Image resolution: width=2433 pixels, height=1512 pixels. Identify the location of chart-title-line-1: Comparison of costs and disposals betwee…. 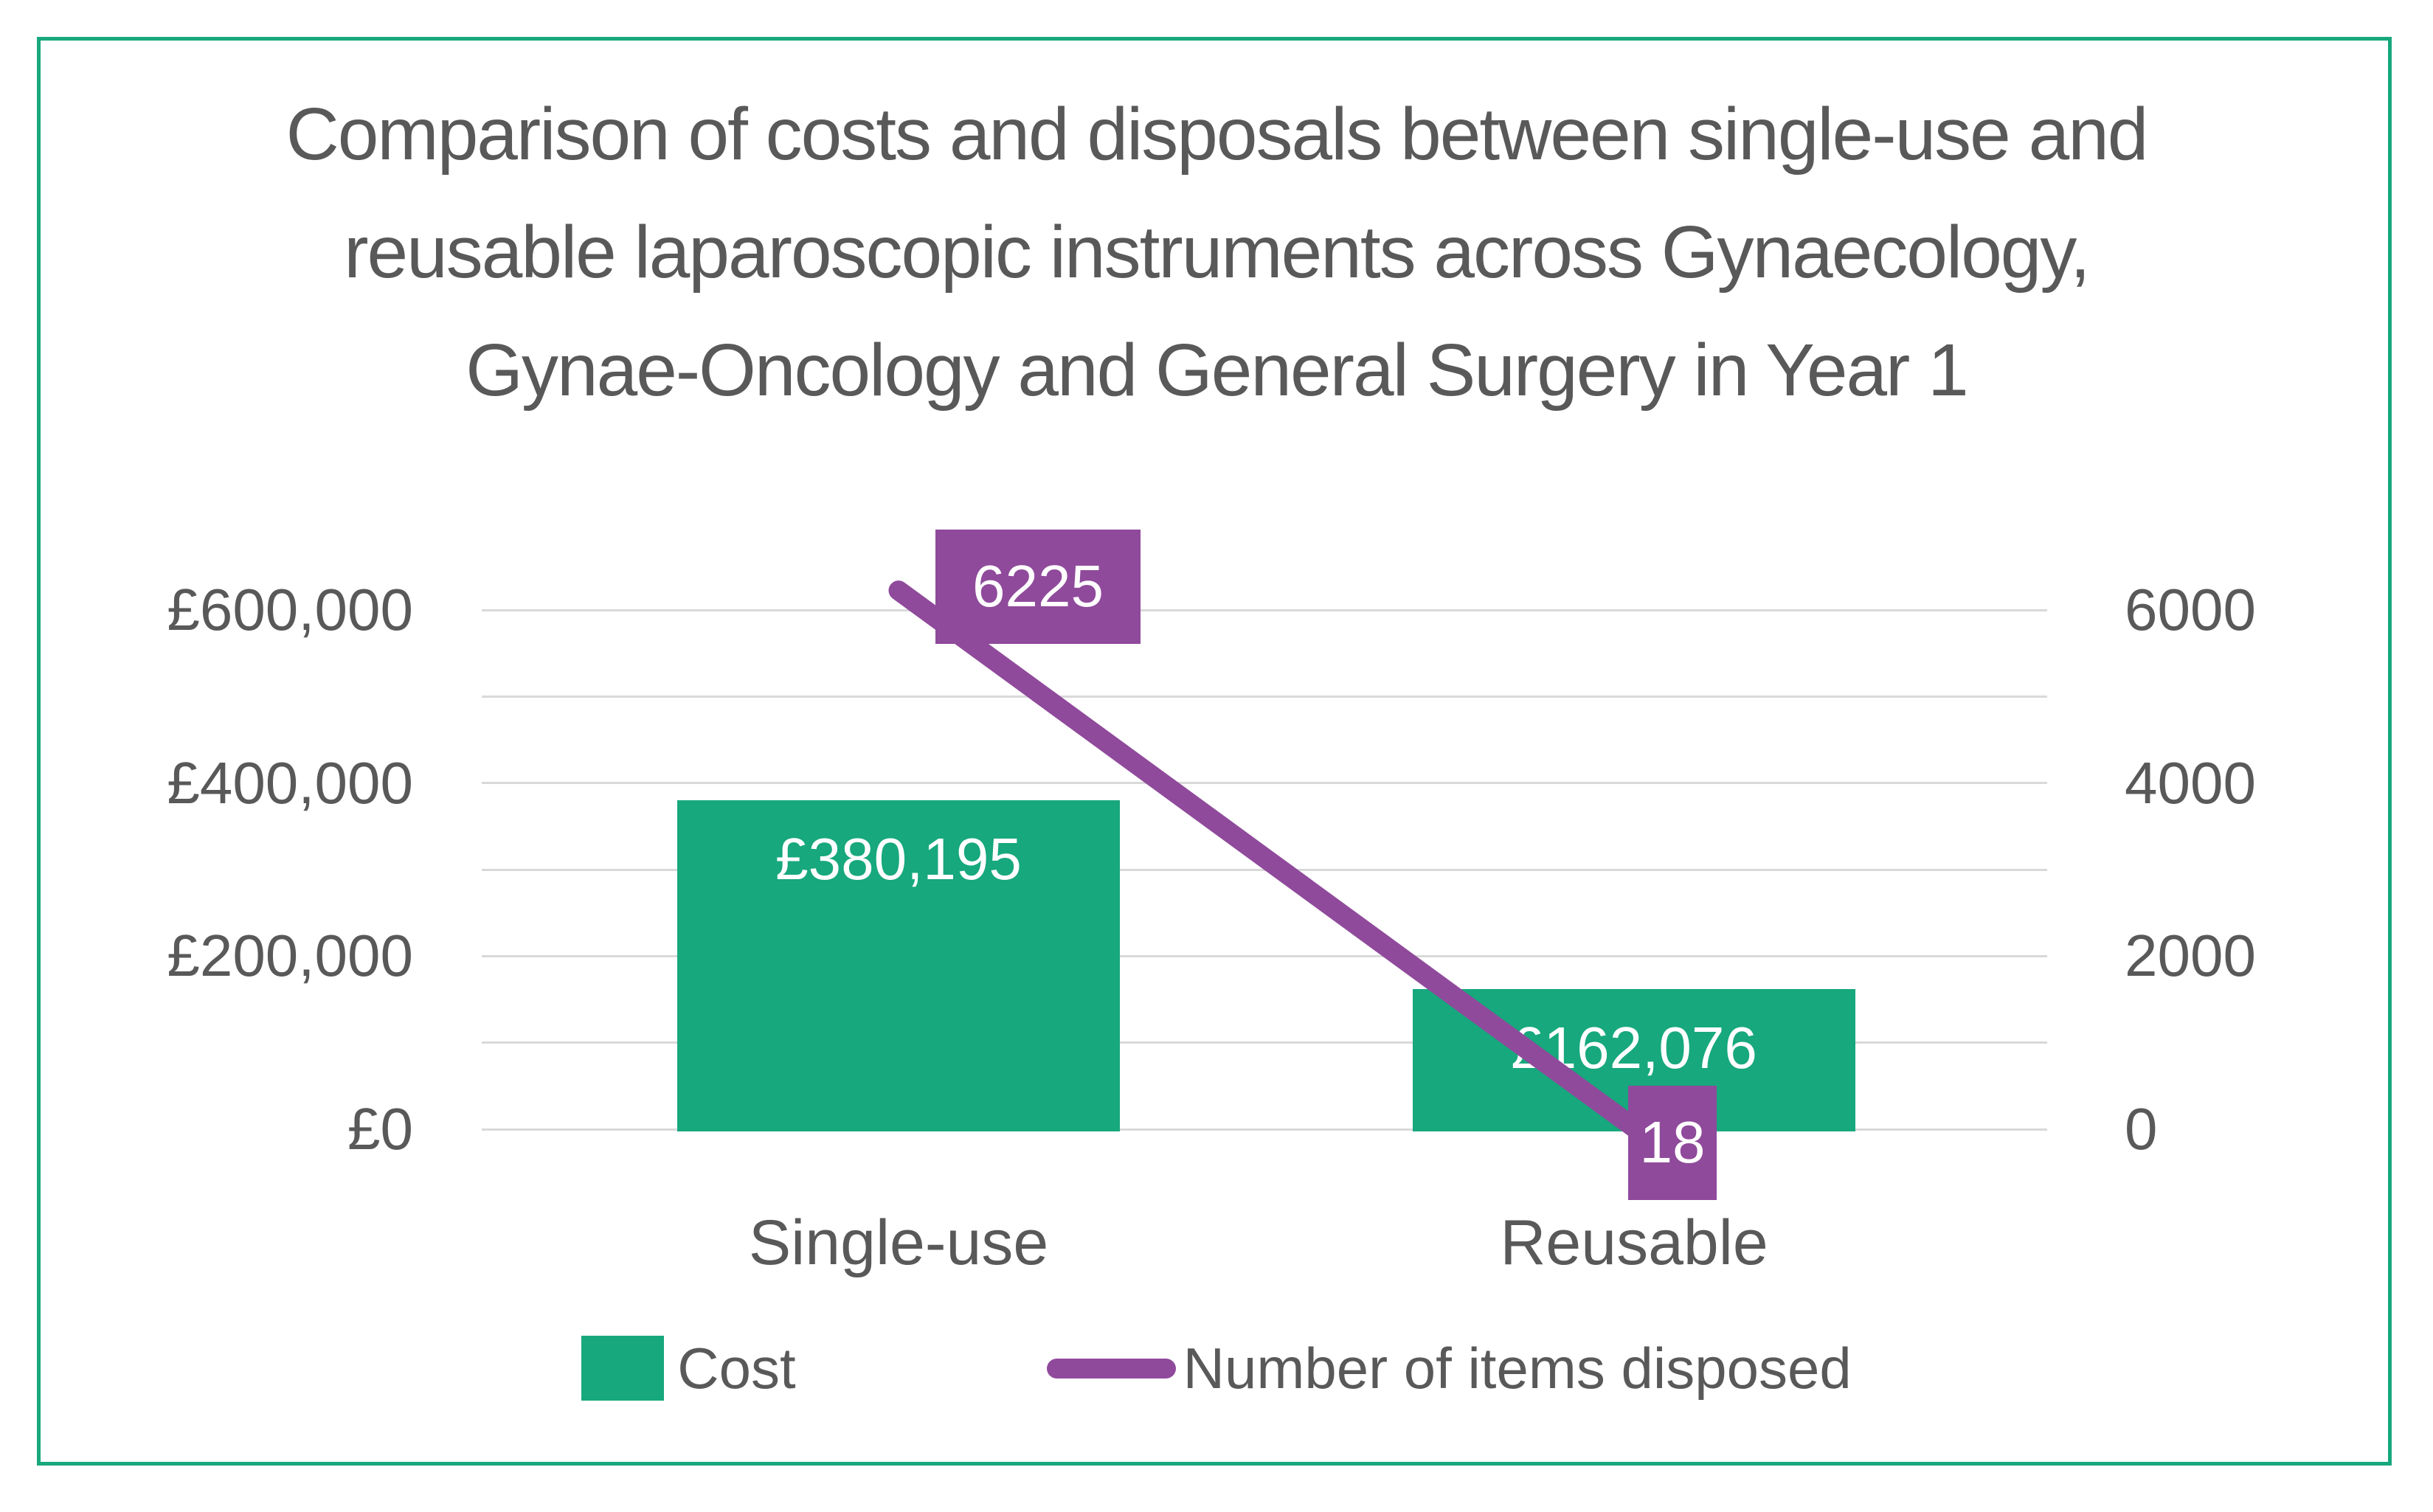
(1217, 134).